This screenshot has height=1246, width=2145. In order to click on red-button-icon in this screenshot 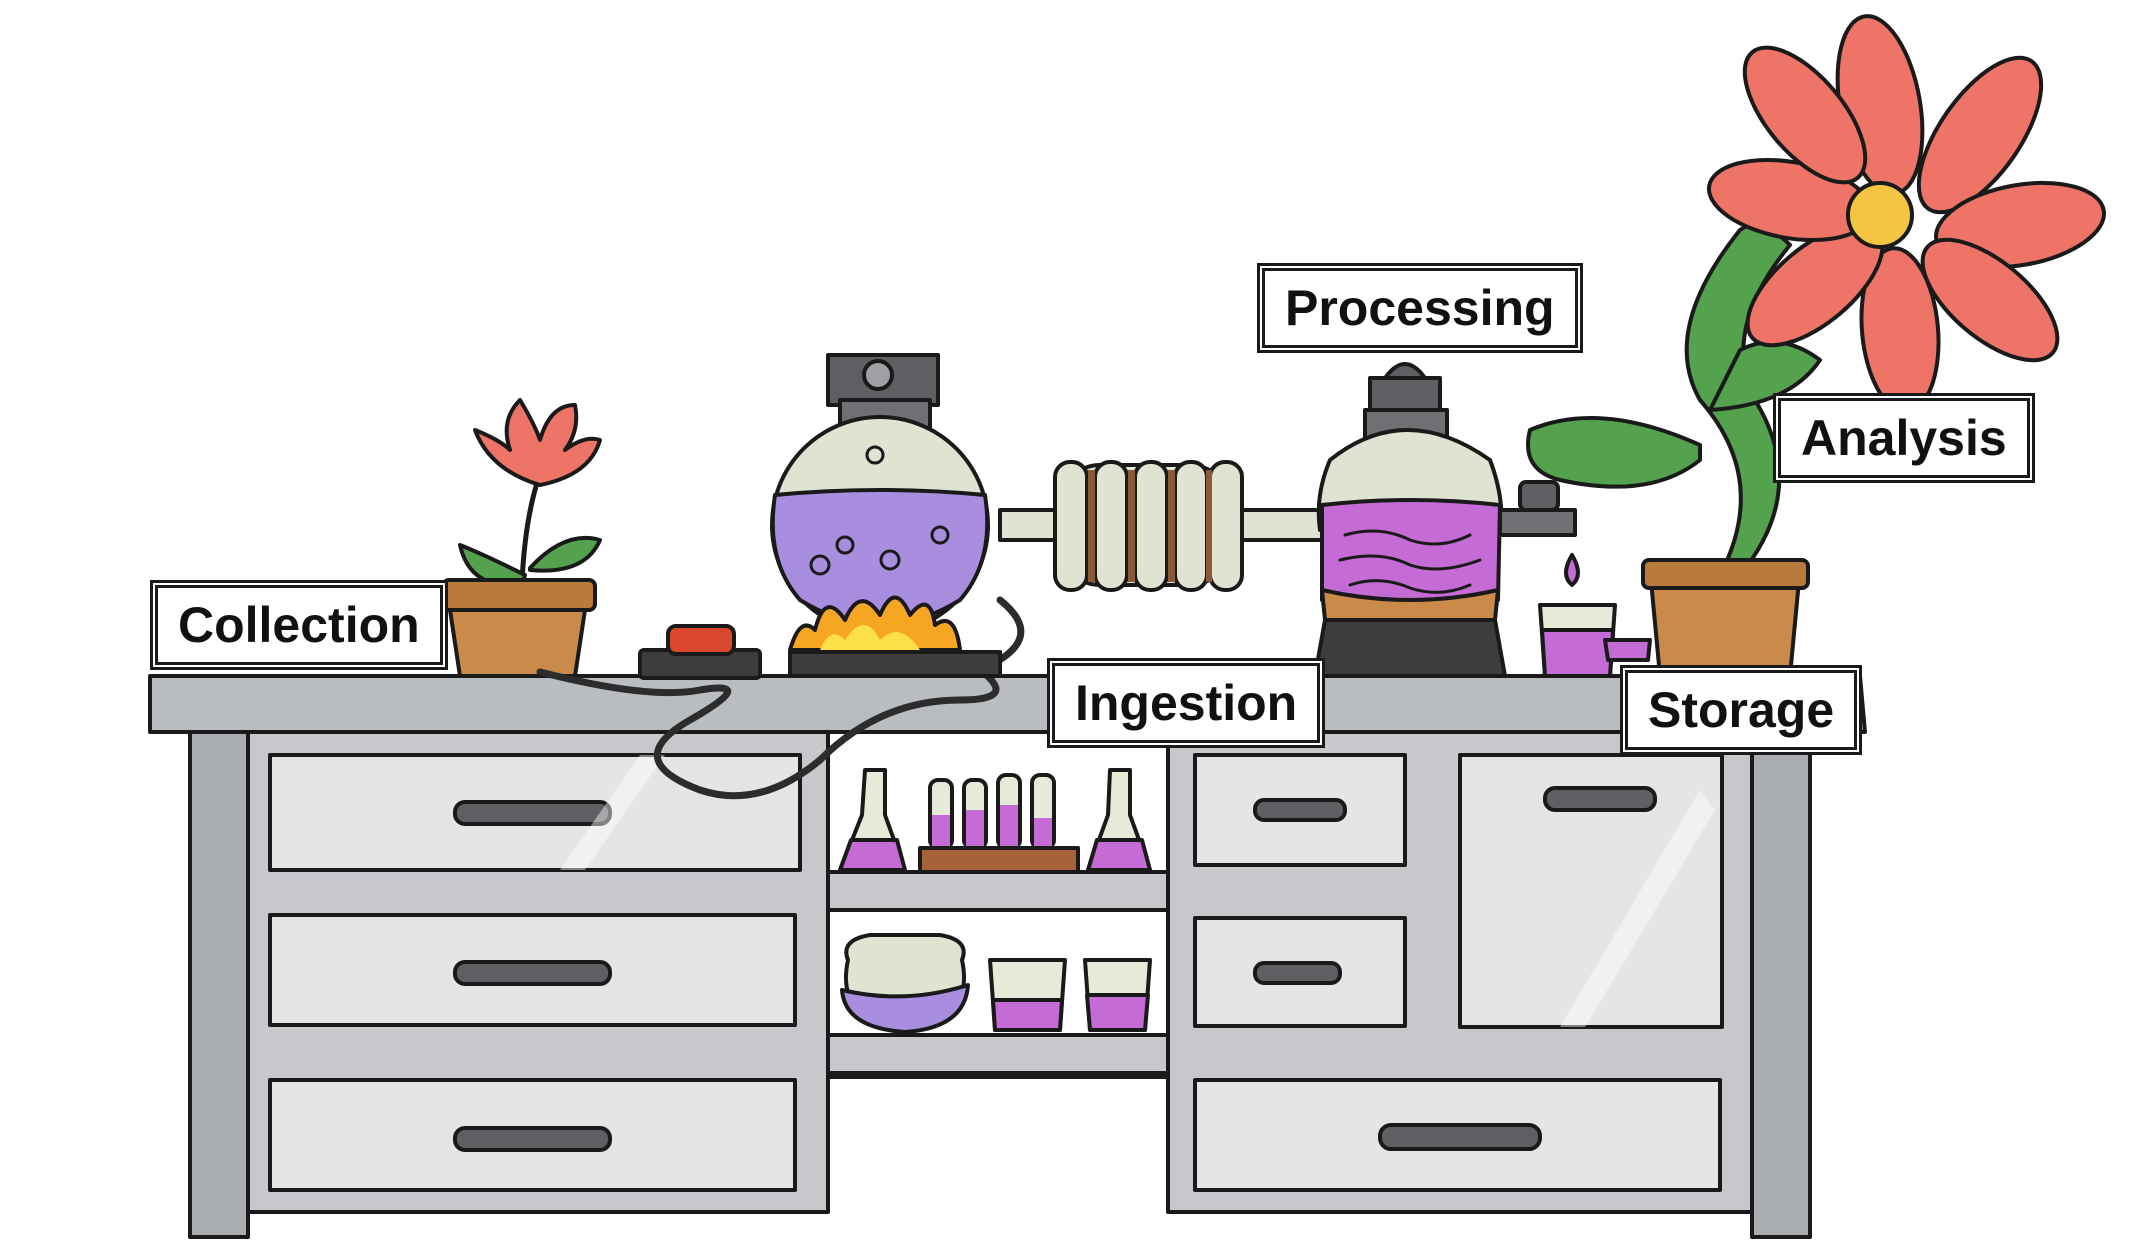, I will do `click(700, 652)`.